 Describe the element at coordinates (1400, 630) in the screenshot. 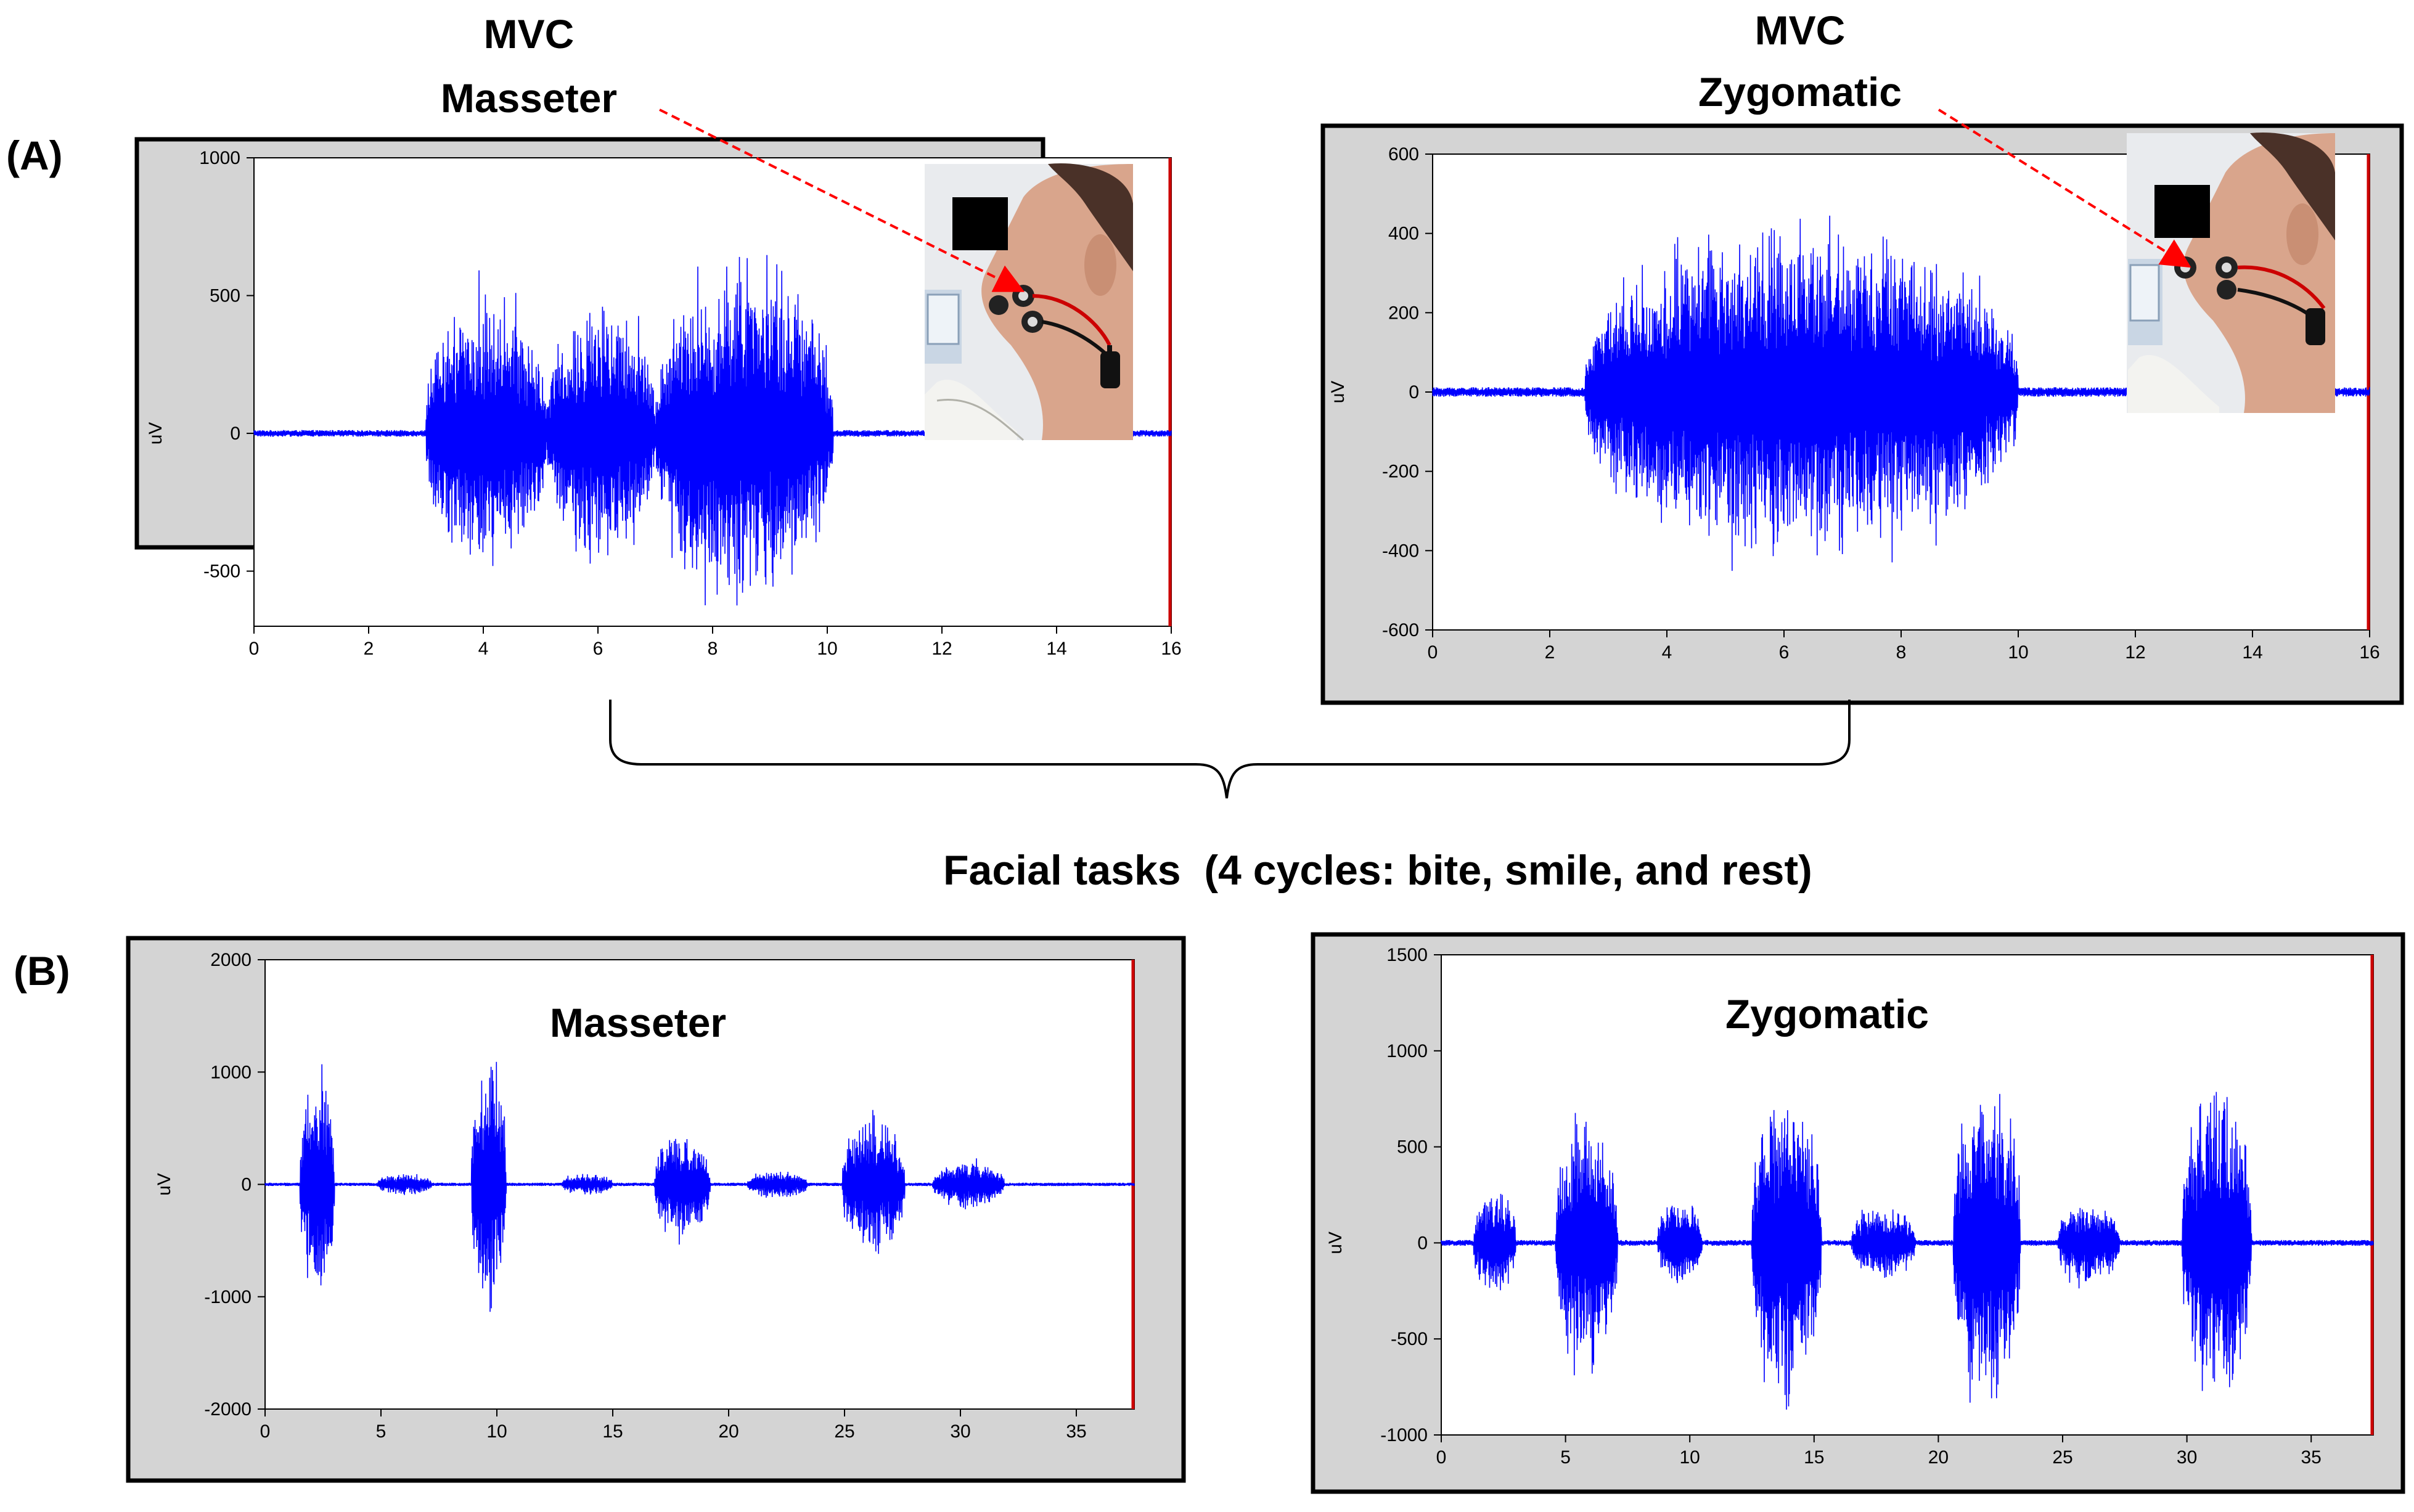

I see `y-tick-label: -600` at that location.